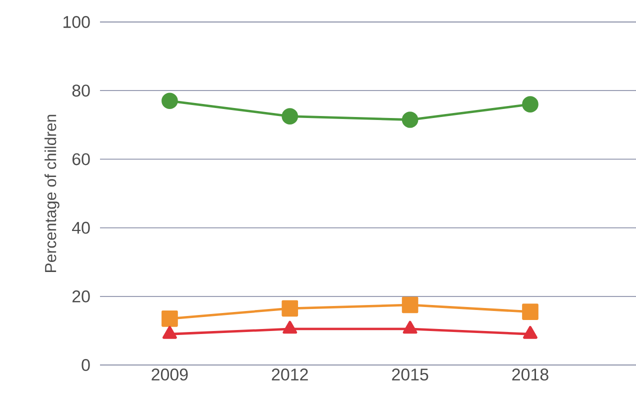  What do you see at coordinates (290, 374) in the screenshot?
I see `x-tick-label: 2012` at bounding box center [290, 374].